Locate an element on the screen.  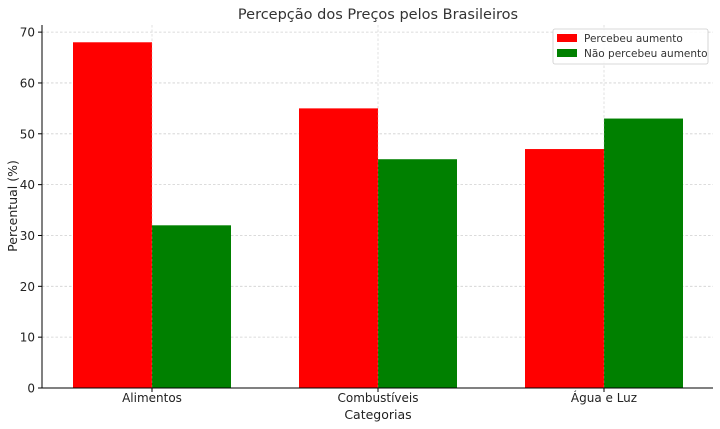
y-tick-label: 0 is located at coordinates (31, 389).